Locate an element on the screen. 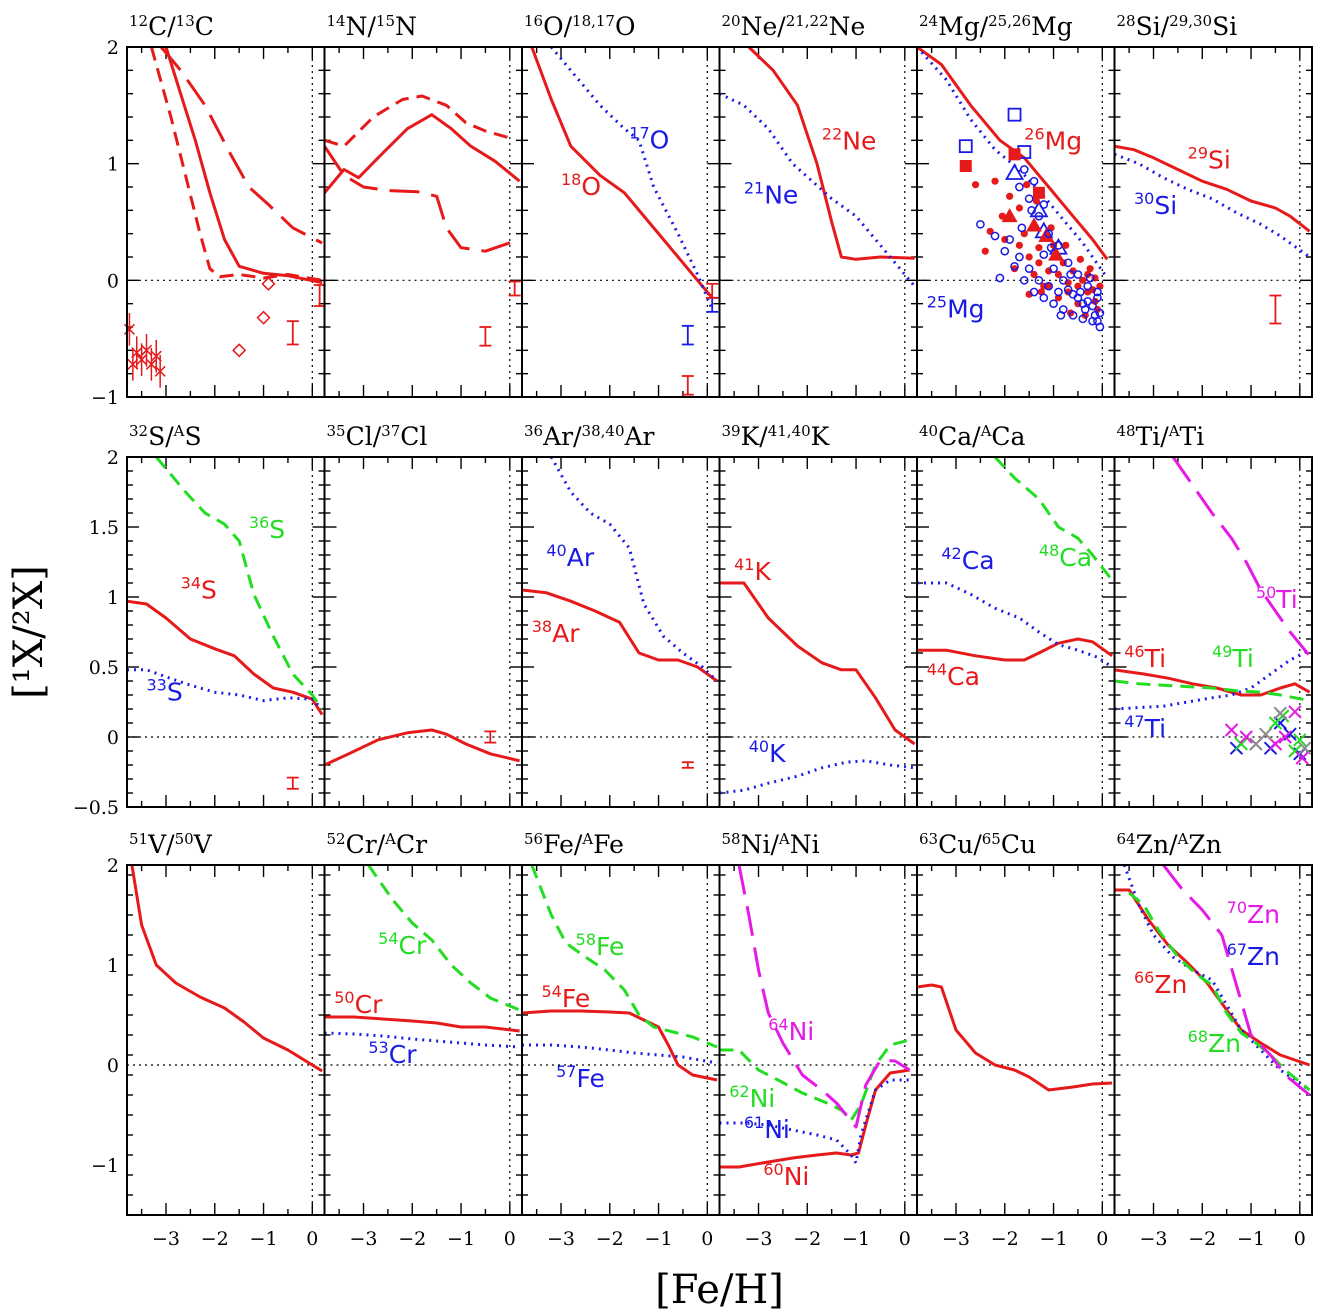  isotope-mass: 34 is located at coordinates (191, 582).